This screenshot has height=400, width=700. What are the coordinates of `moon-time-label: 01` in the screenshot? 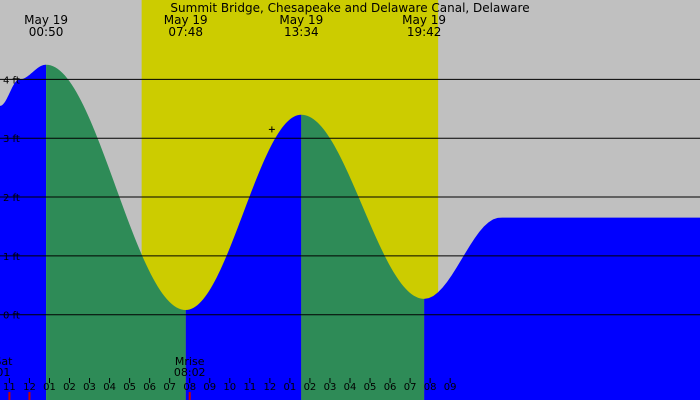 It's located at (5, 372).